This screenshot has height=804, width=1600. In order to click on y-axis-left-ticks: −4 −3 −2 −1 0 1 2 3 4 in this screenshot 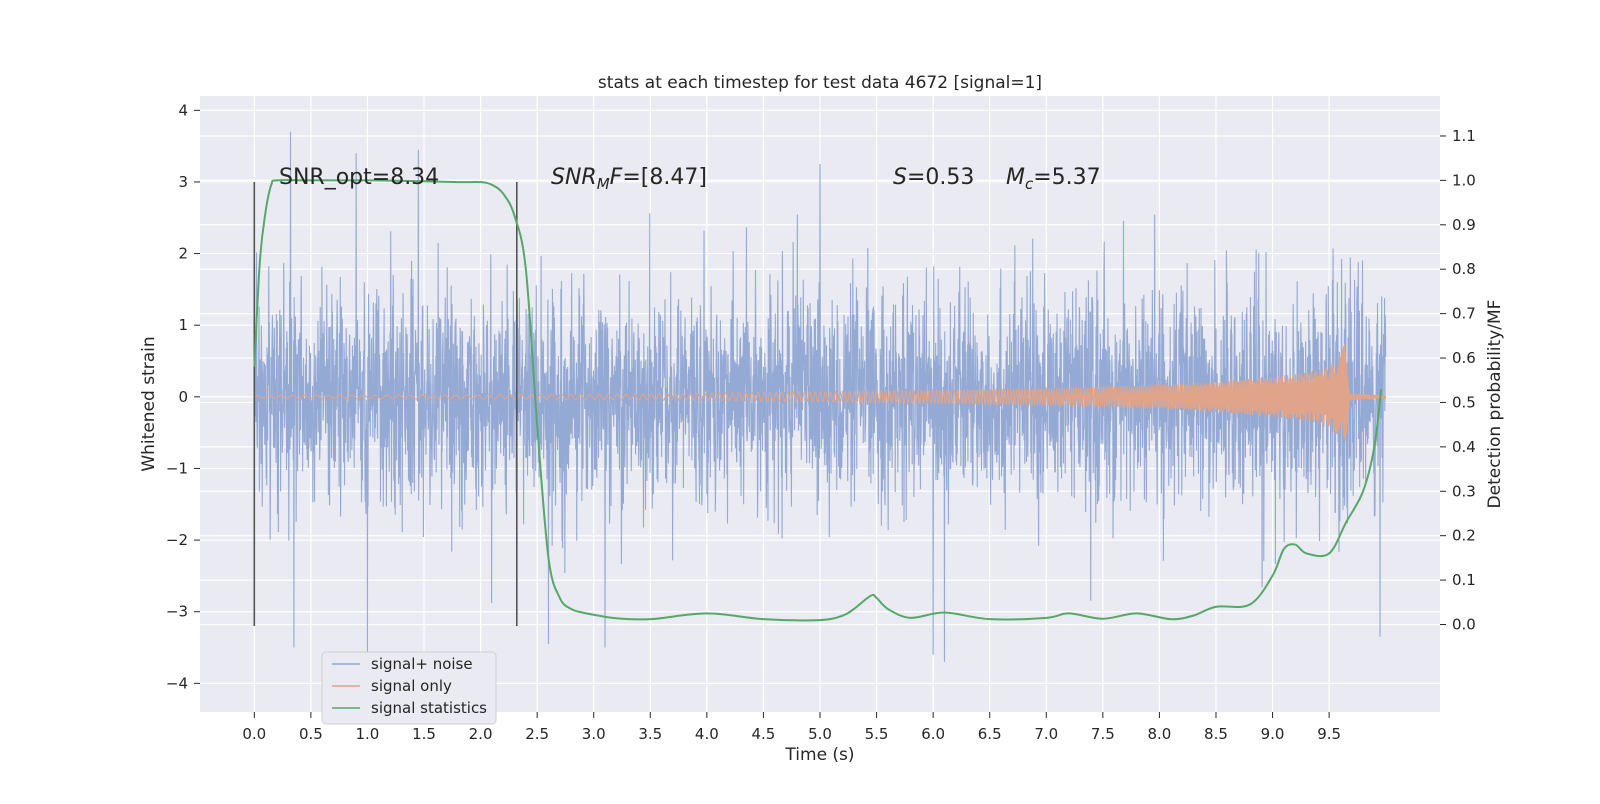, I will do `click(183, 396)`.